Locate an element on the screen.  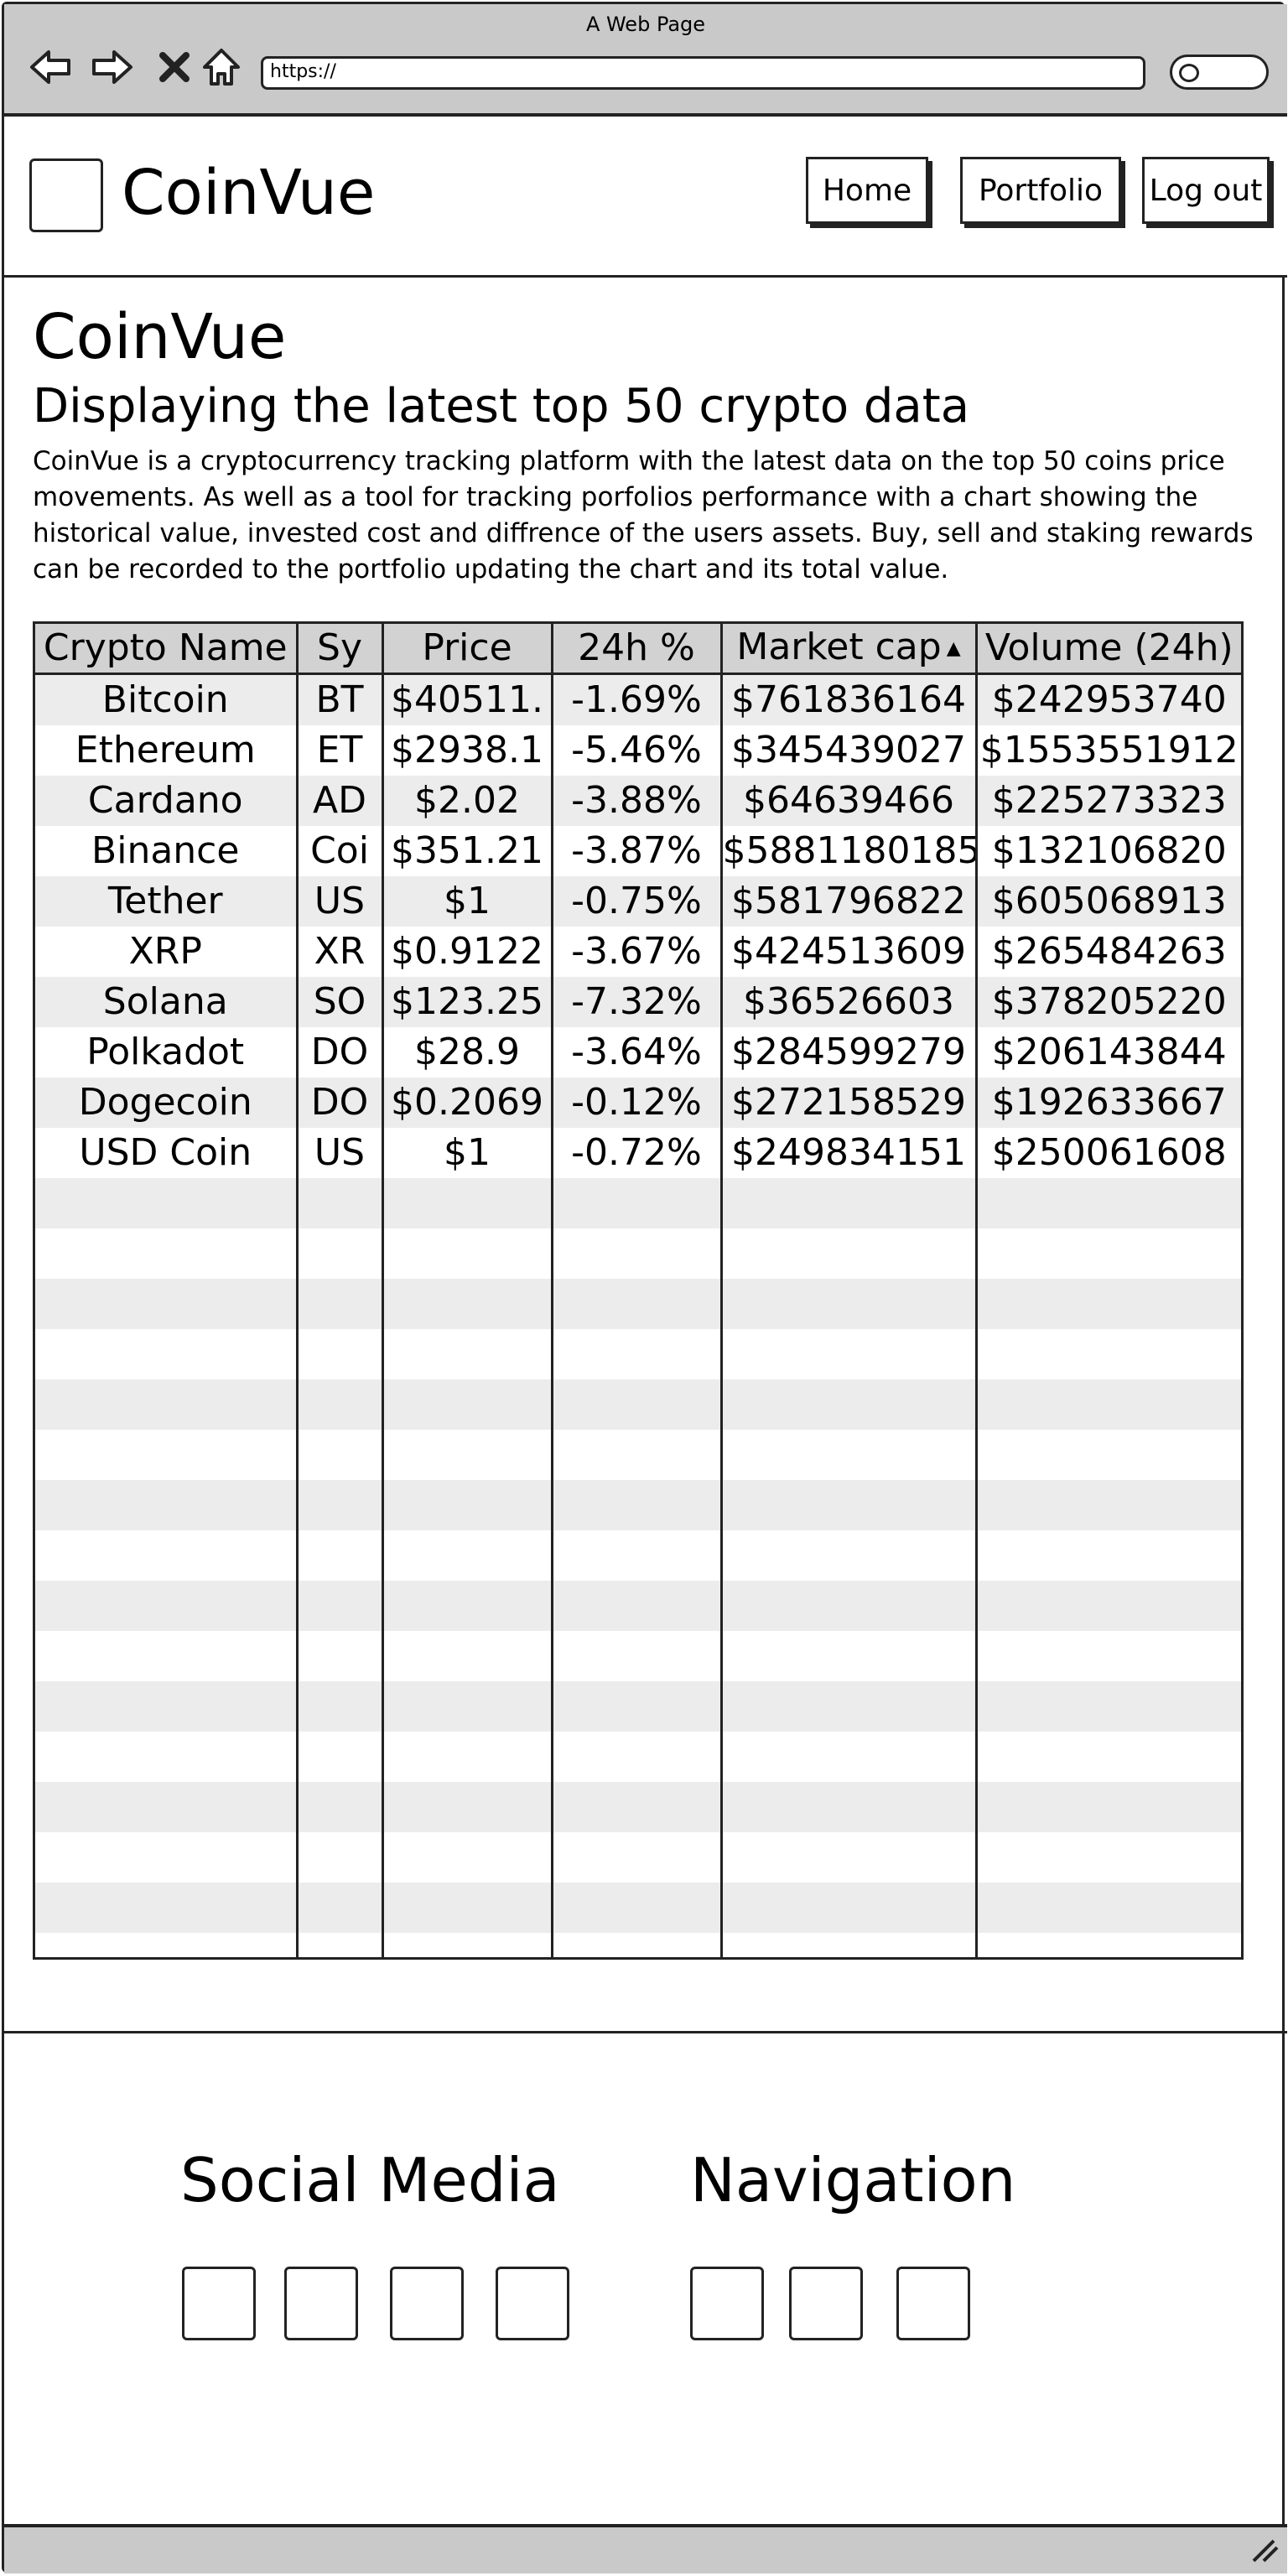
back-icon is located at coordinates (50, 67).